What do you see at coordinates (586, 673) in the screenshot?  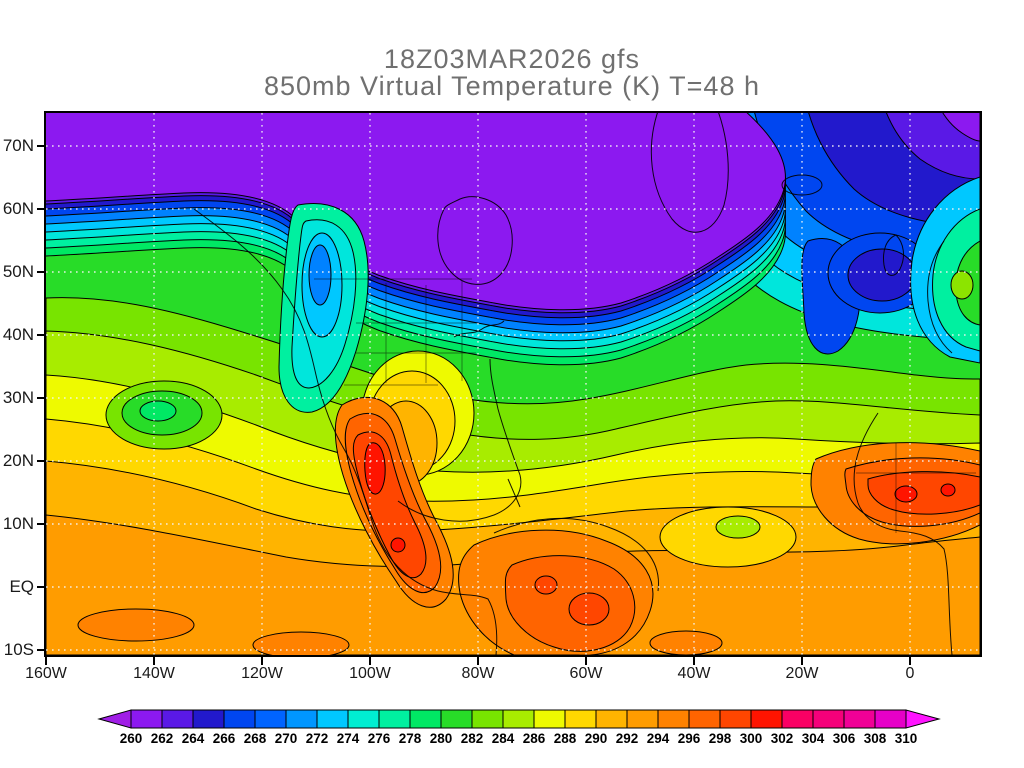 I see `lon-label: 60W` at bounding box center [586, 673].